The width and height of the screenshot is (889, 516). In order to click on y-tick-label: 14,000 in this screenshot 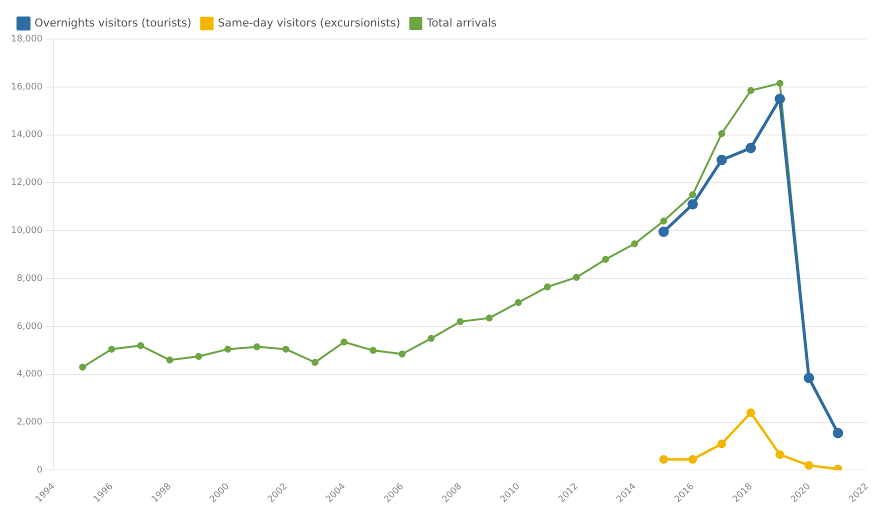, I will do `click(26, 135)`.